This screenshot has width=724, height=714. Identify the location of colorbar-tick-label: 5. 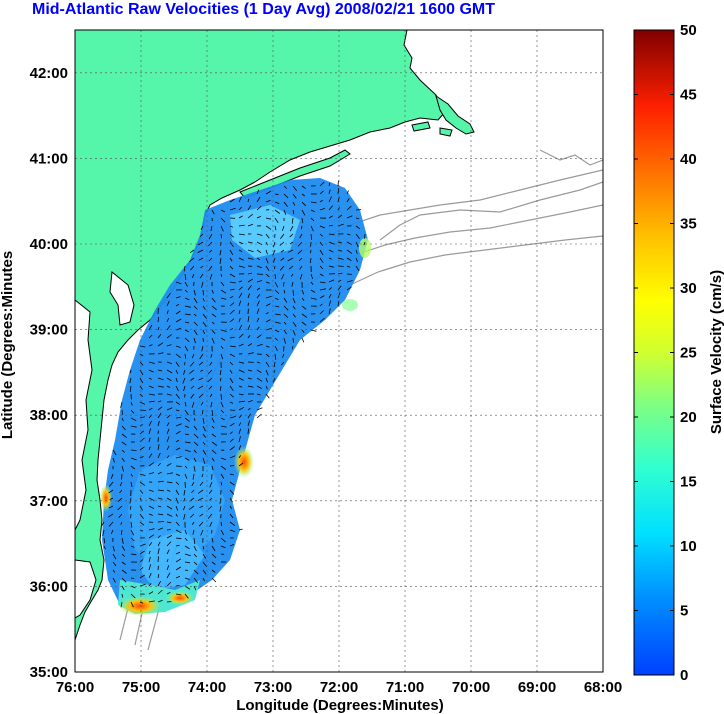
(684, 611).